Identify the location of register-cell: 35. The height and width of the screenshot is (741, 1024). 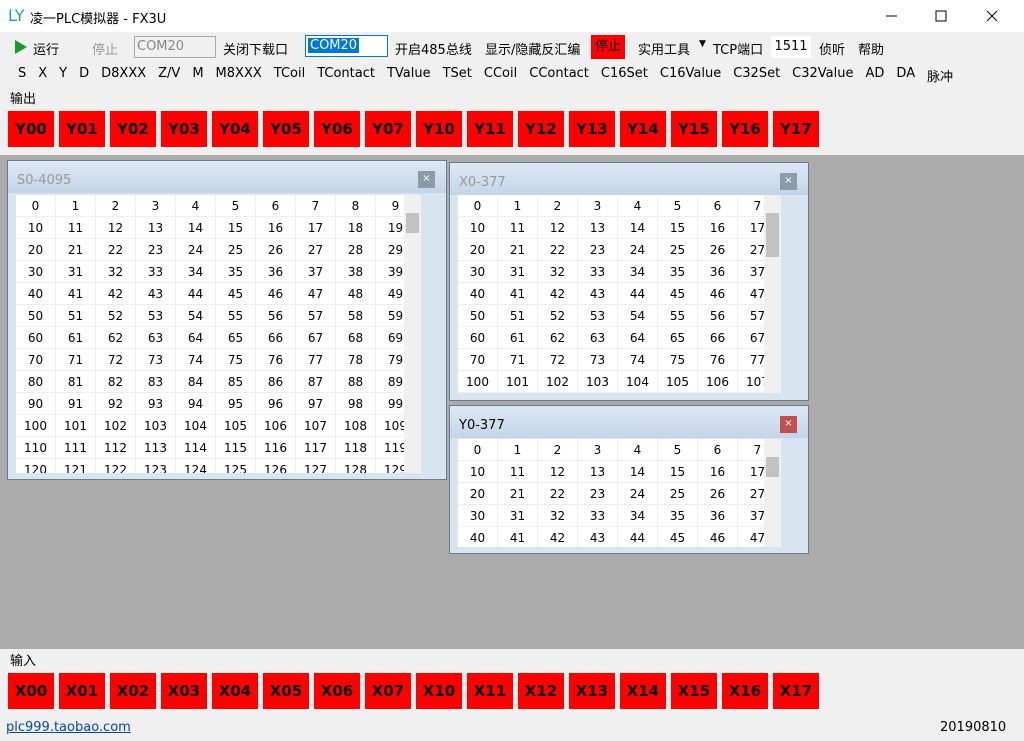
(678, 272).